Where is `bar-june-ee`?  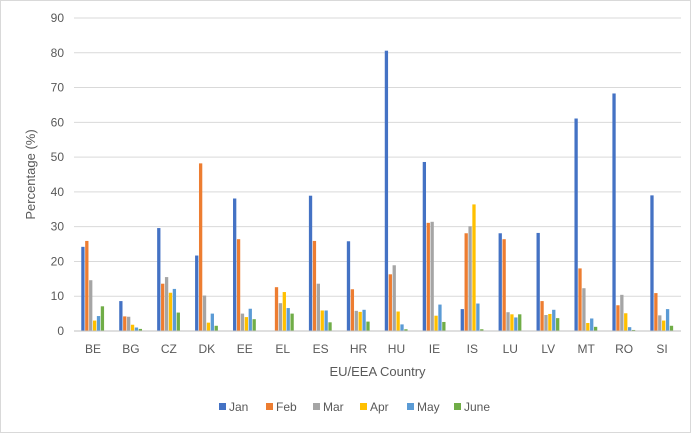 bar-june-ee is located at coordinates (254, 325).